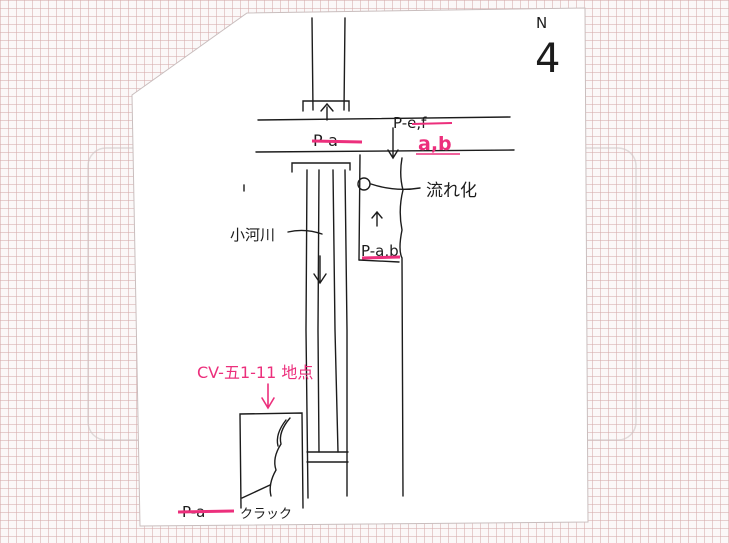 This screenshot has height=543, width=729. What do you see at coordinates (385, 151) in the screenshot?
I see `road-bottom-edge` at bounding box center [385, 151].